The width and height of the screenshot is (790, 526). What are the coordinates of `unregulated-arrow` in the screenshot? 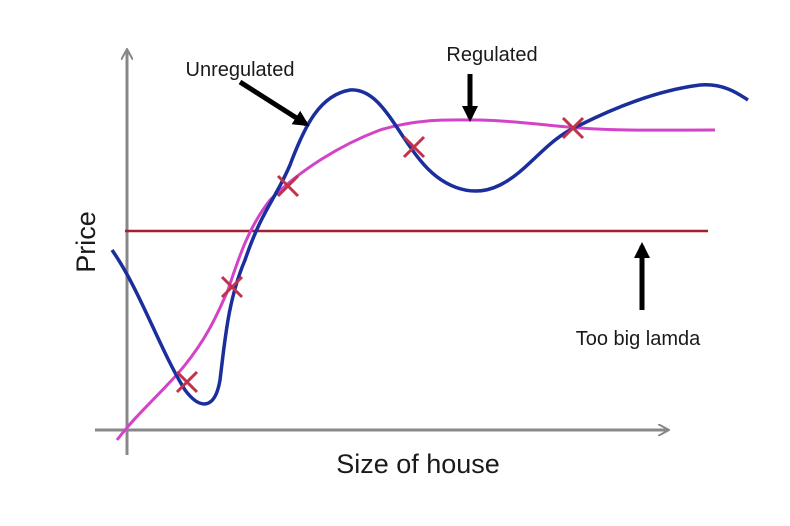 It's located at (274, 103).